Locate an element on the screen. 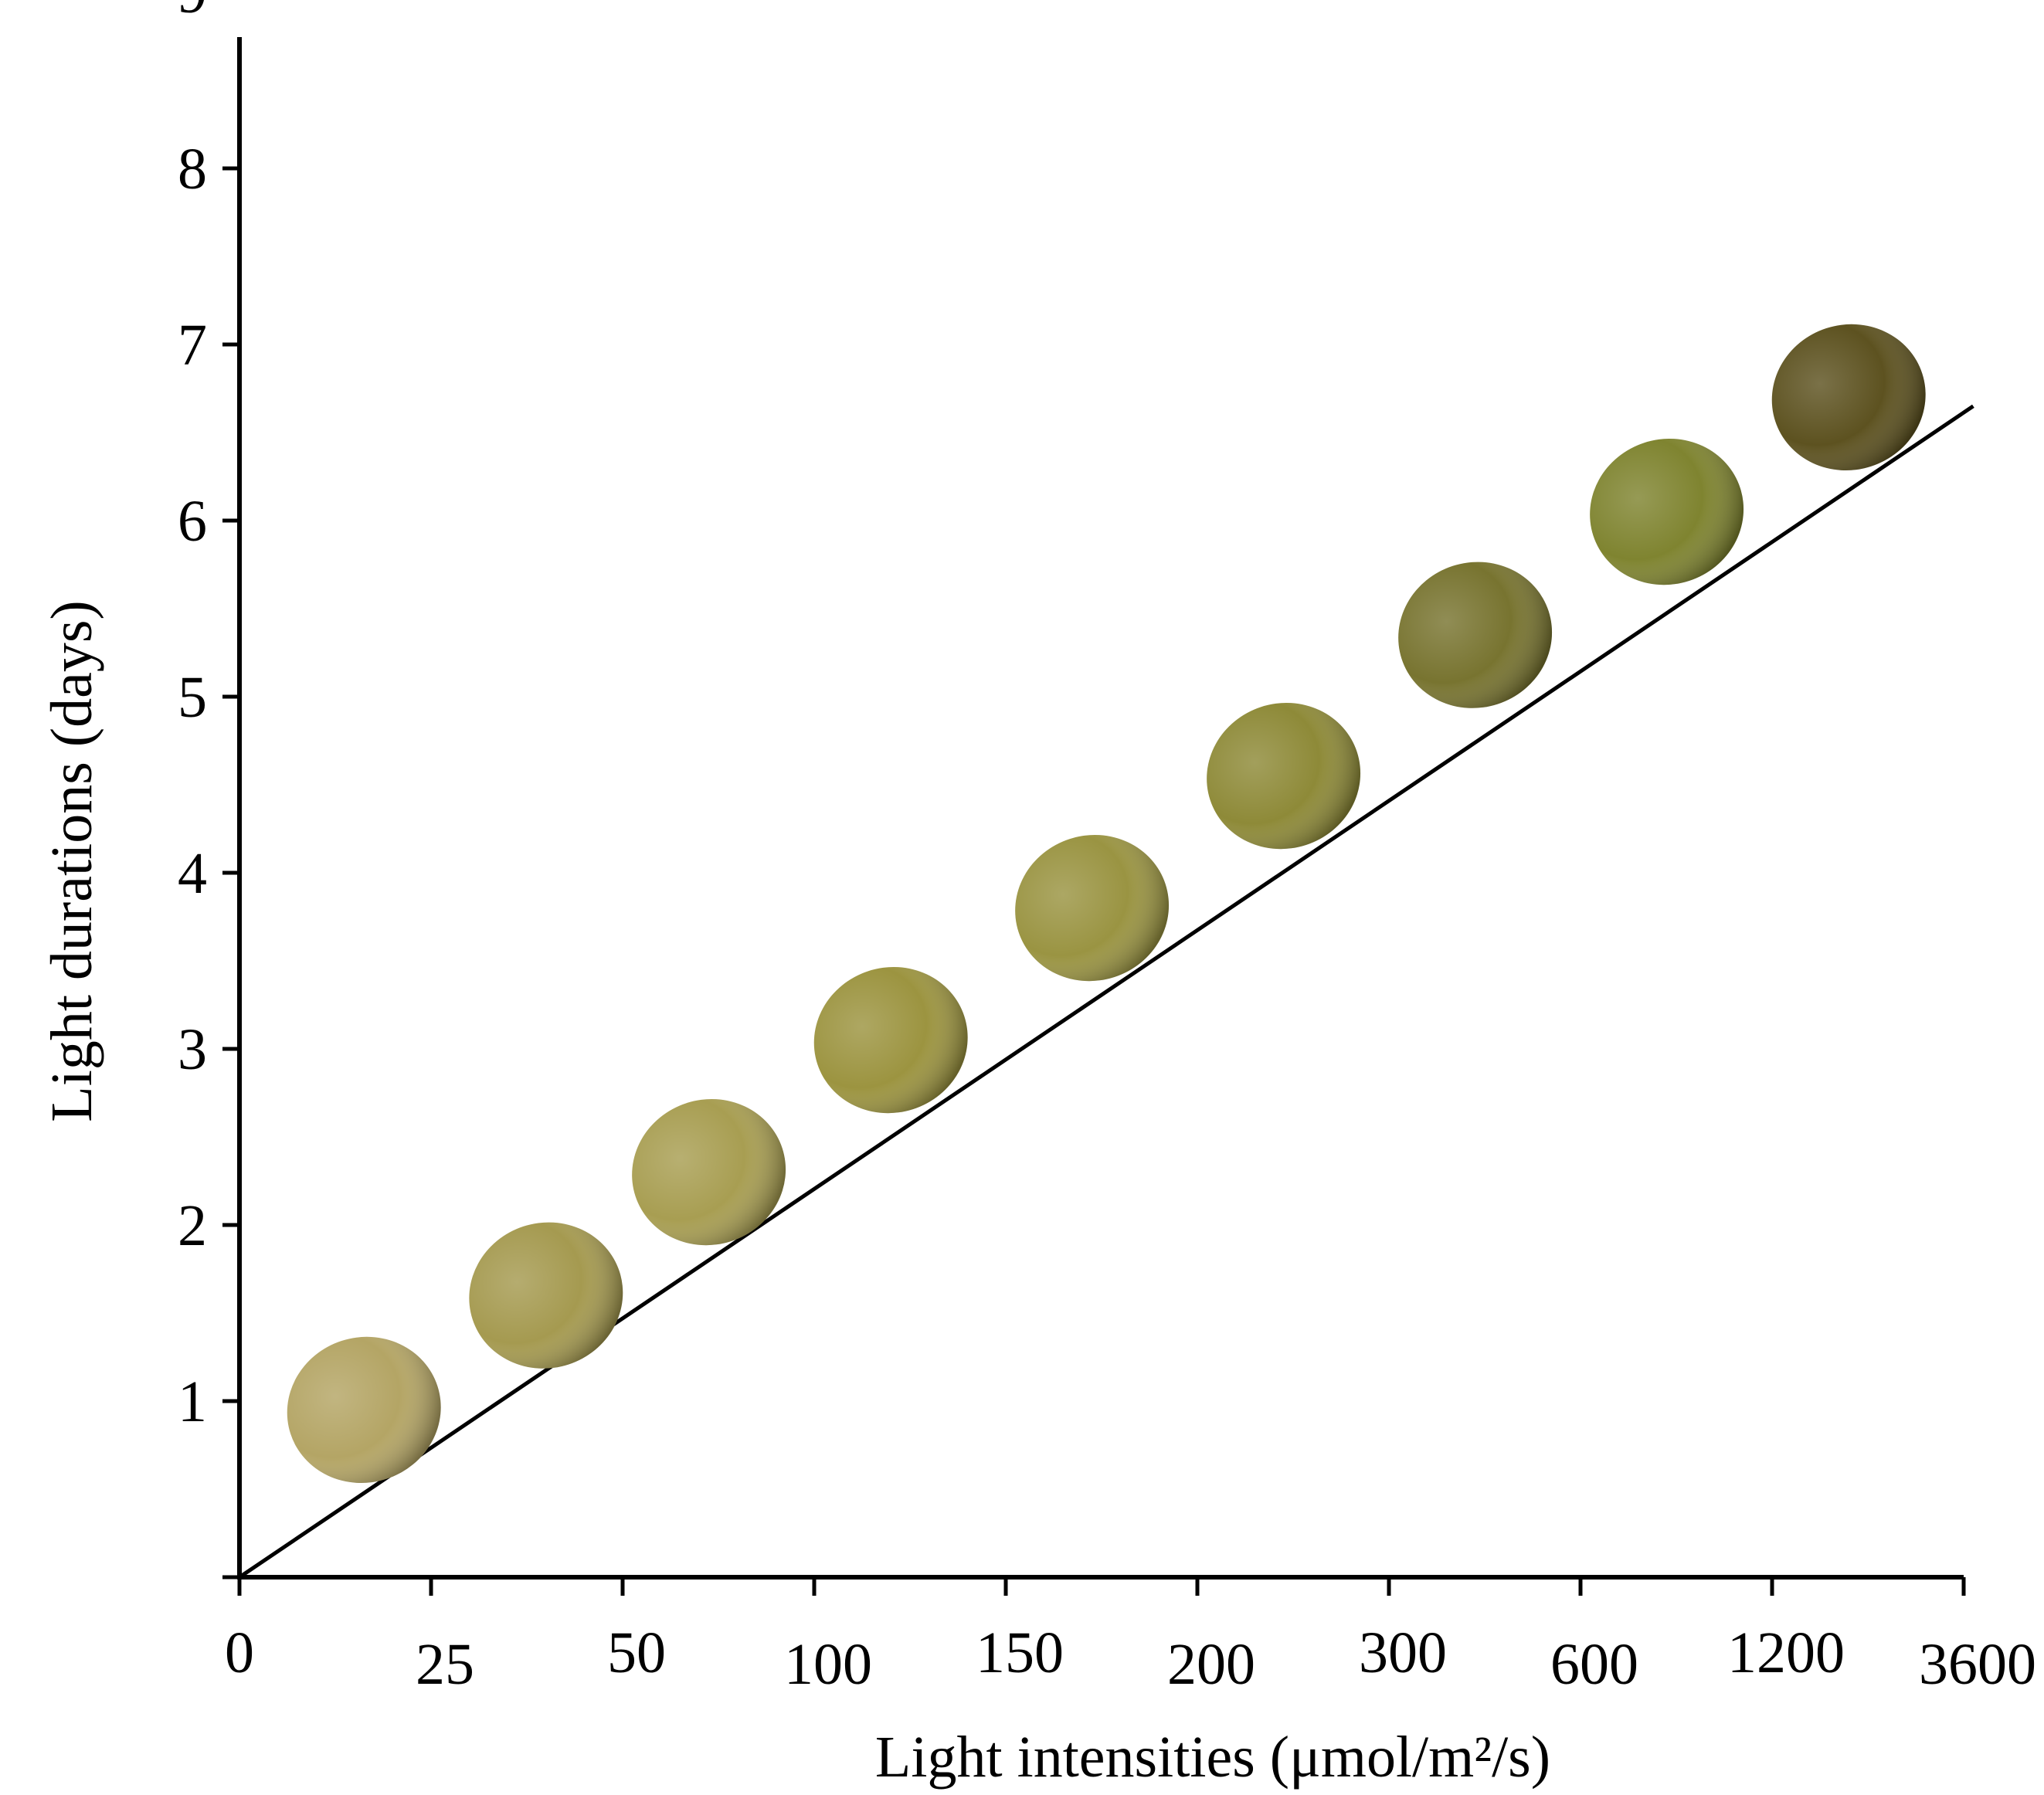  x-tick-label-100: 100 is located at coordinates (828, 1665).